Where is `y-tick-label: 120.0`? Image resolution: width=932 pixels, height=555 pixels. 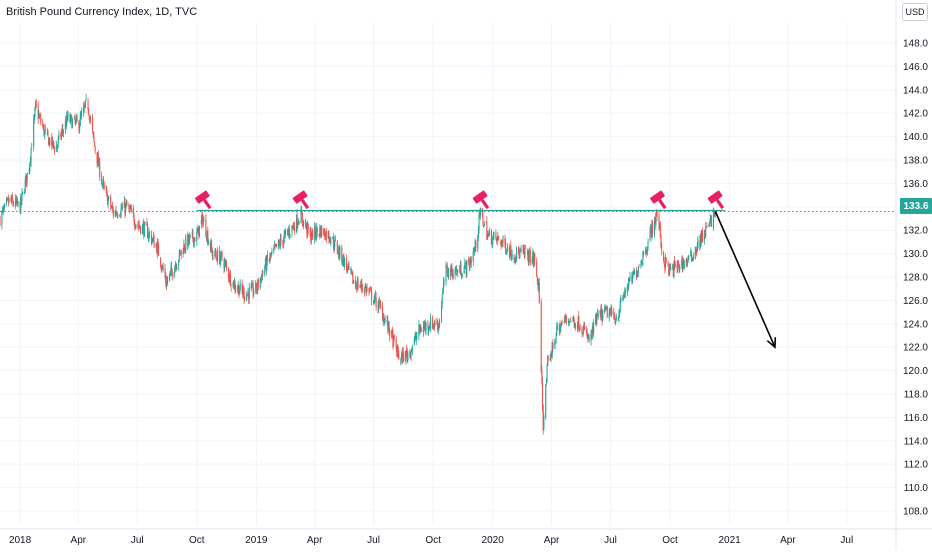
y-tick-label: 120.0 is located at coordinates (915, 371).